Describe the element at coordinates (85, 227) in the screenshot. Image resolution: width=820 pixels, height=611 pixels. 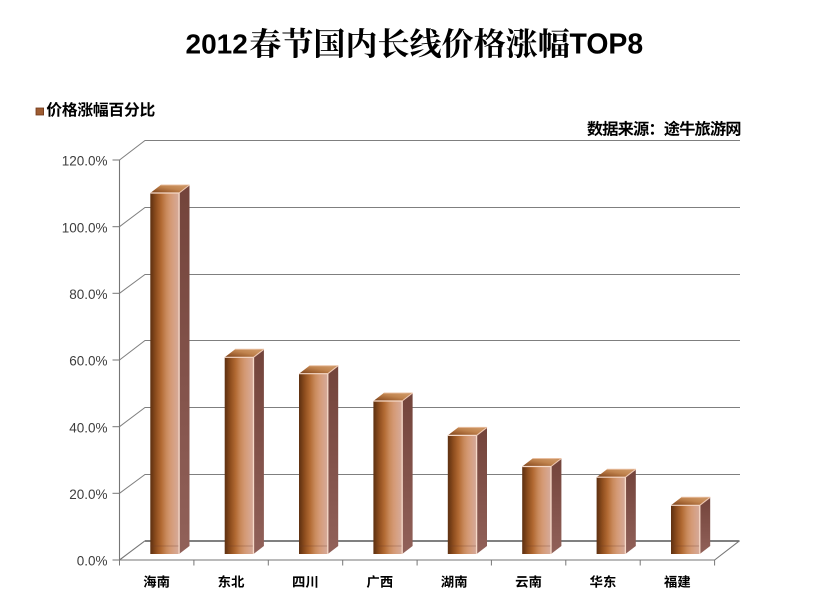
I see `svg-text: 100.0%` at that location.